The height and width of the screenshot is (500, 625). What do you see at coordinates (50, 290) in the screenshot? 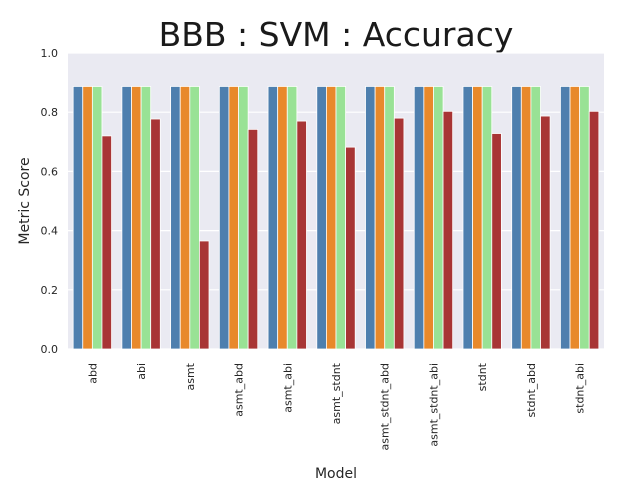
I see `y-tick-label: 0.2` at bounding box center [50, 290].